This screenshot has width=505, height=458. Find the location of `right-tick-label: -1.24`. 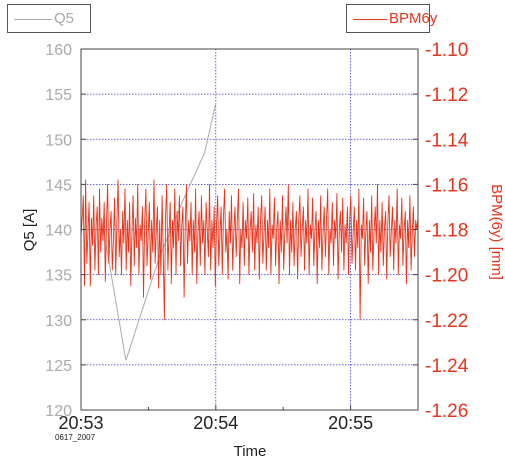

right-tick-label: -1.24 is located at coordinates (447, 366).